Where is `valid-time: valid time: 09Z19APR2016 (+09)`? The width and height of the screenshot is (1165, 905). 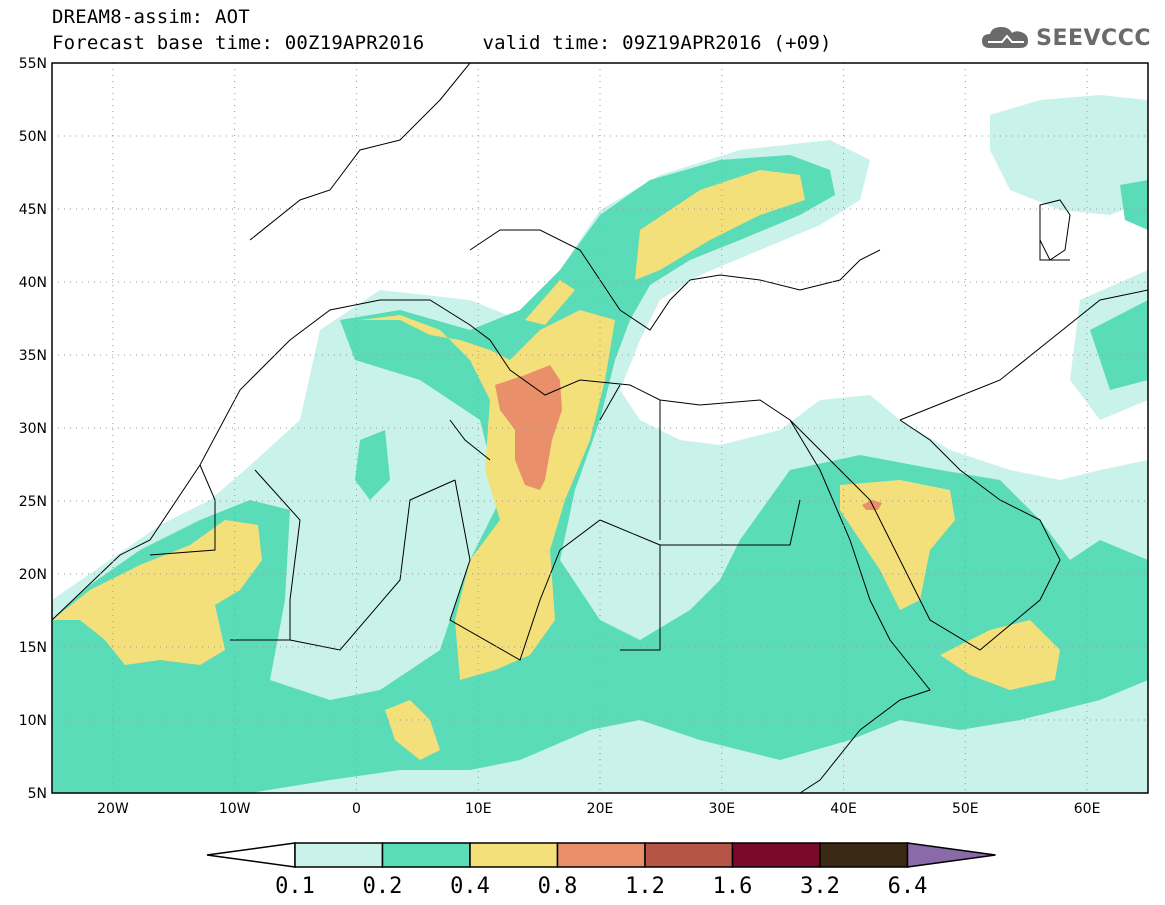
valid-time: valid time: 09Z19APR2016 (+09) is located at coordinates (657, 43).